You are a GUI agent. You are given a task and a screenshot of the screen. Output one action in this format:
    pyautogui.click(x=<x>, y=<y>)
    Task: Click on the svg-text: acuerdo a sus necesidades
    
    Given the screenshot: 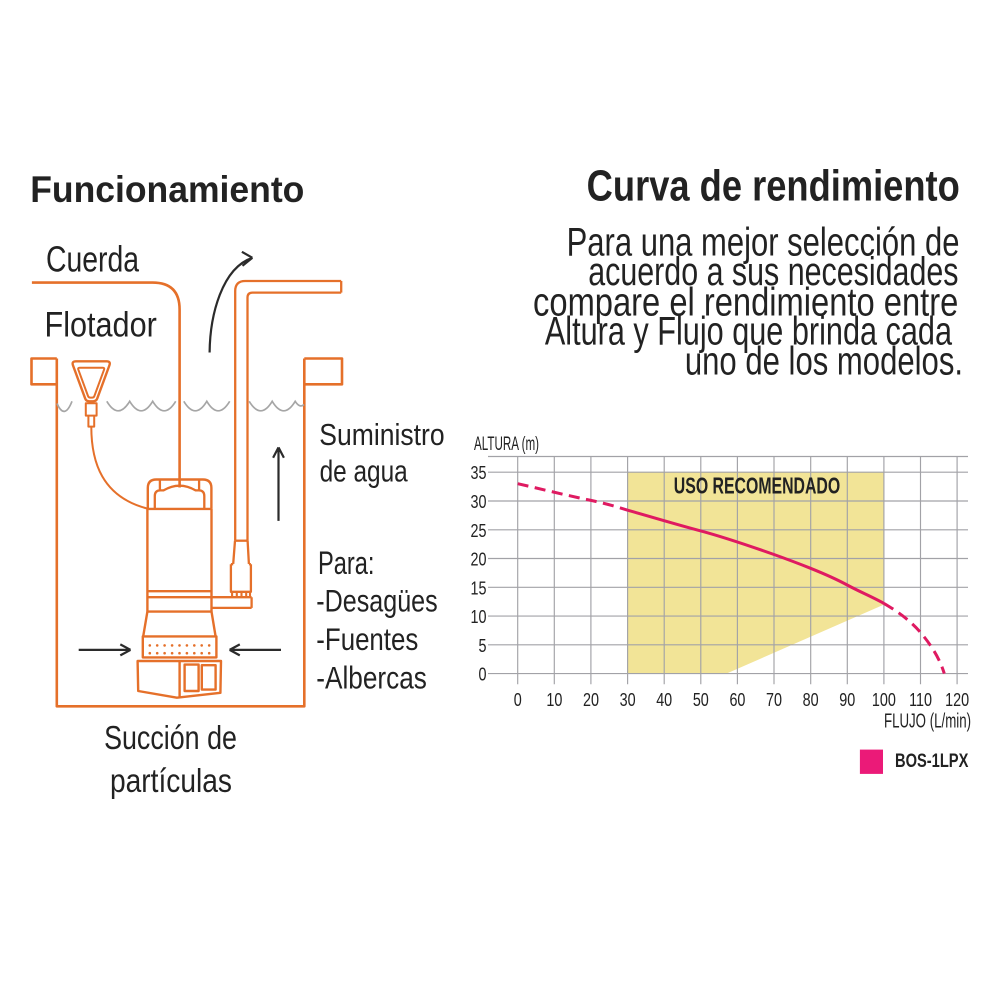 What is the action you would take?
    pyautogui.click(x=773, y=272)
    